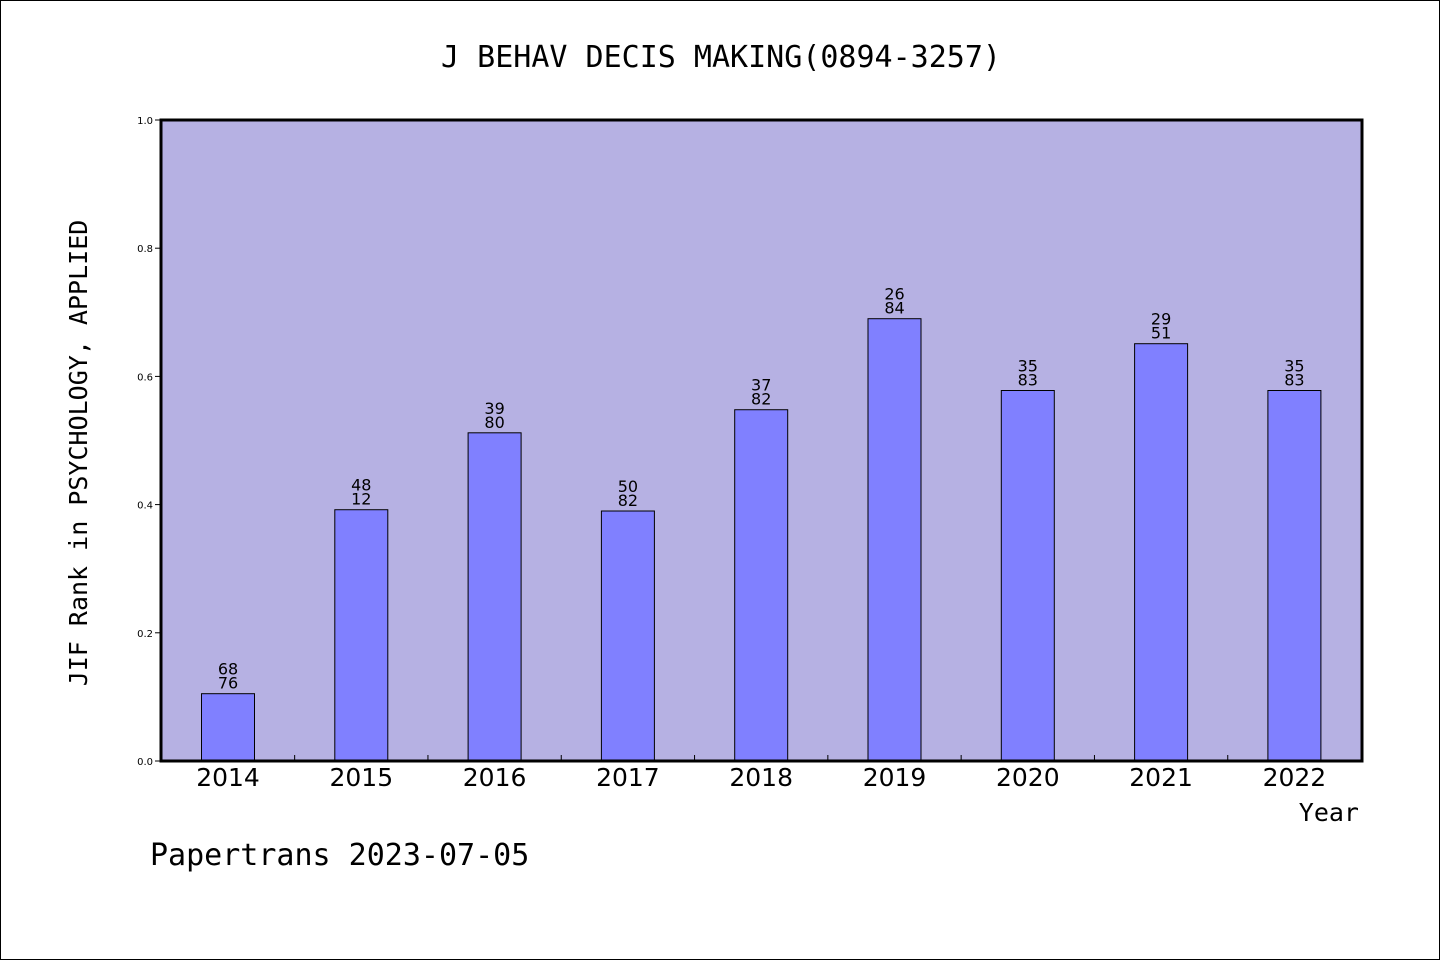 This screenshot has width=1440, height=960. I want to click on y-tick-label: 0.6, so click(145, 377).